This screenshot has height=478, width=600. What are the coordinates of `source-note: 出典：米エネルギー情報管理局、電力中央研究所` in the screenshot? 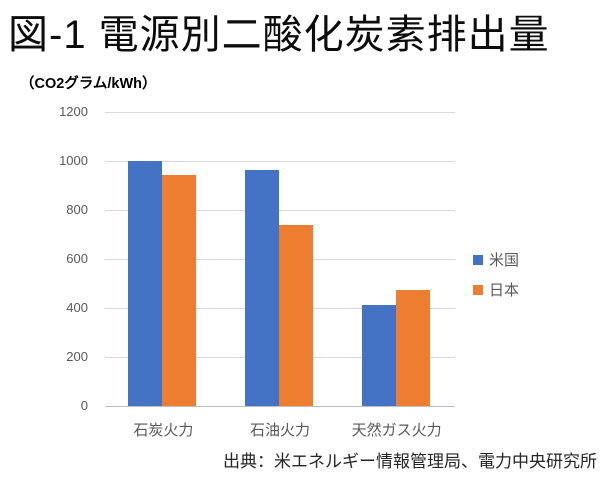 It's located at (410, 461).